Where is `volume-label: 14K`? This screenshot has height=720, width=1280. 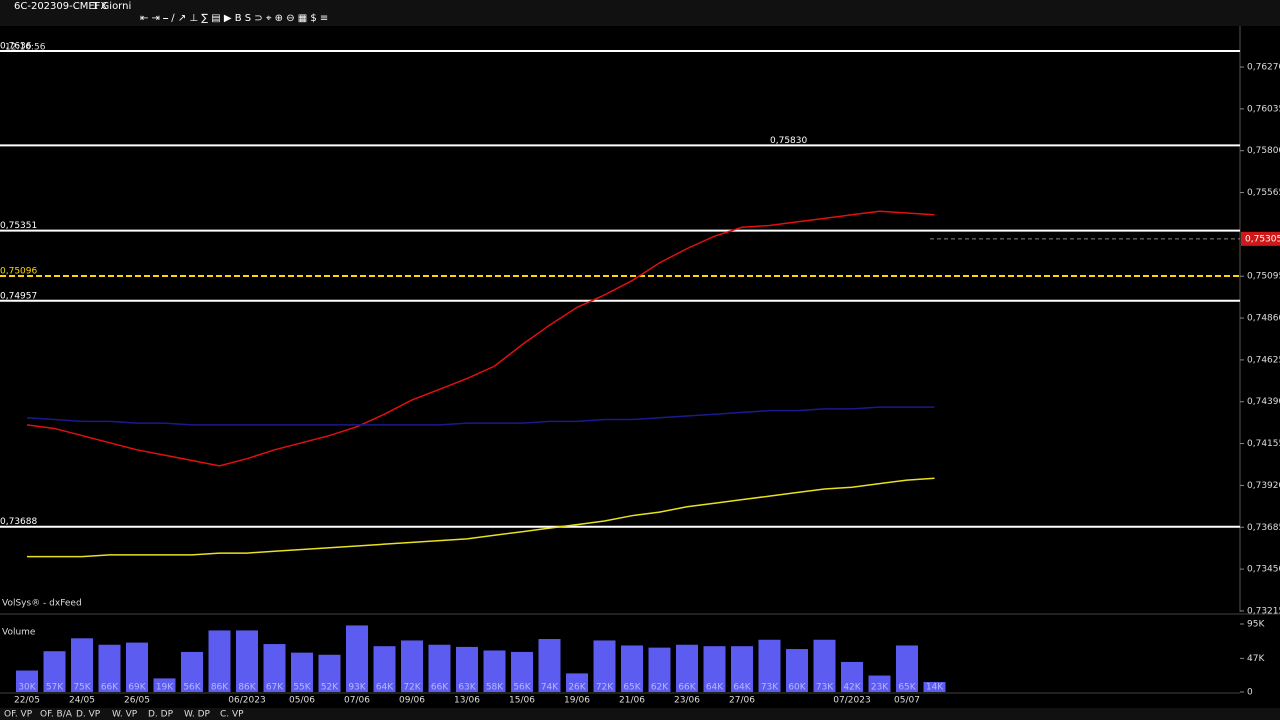
volume-label: 14K is located at coordinates (935, 688).